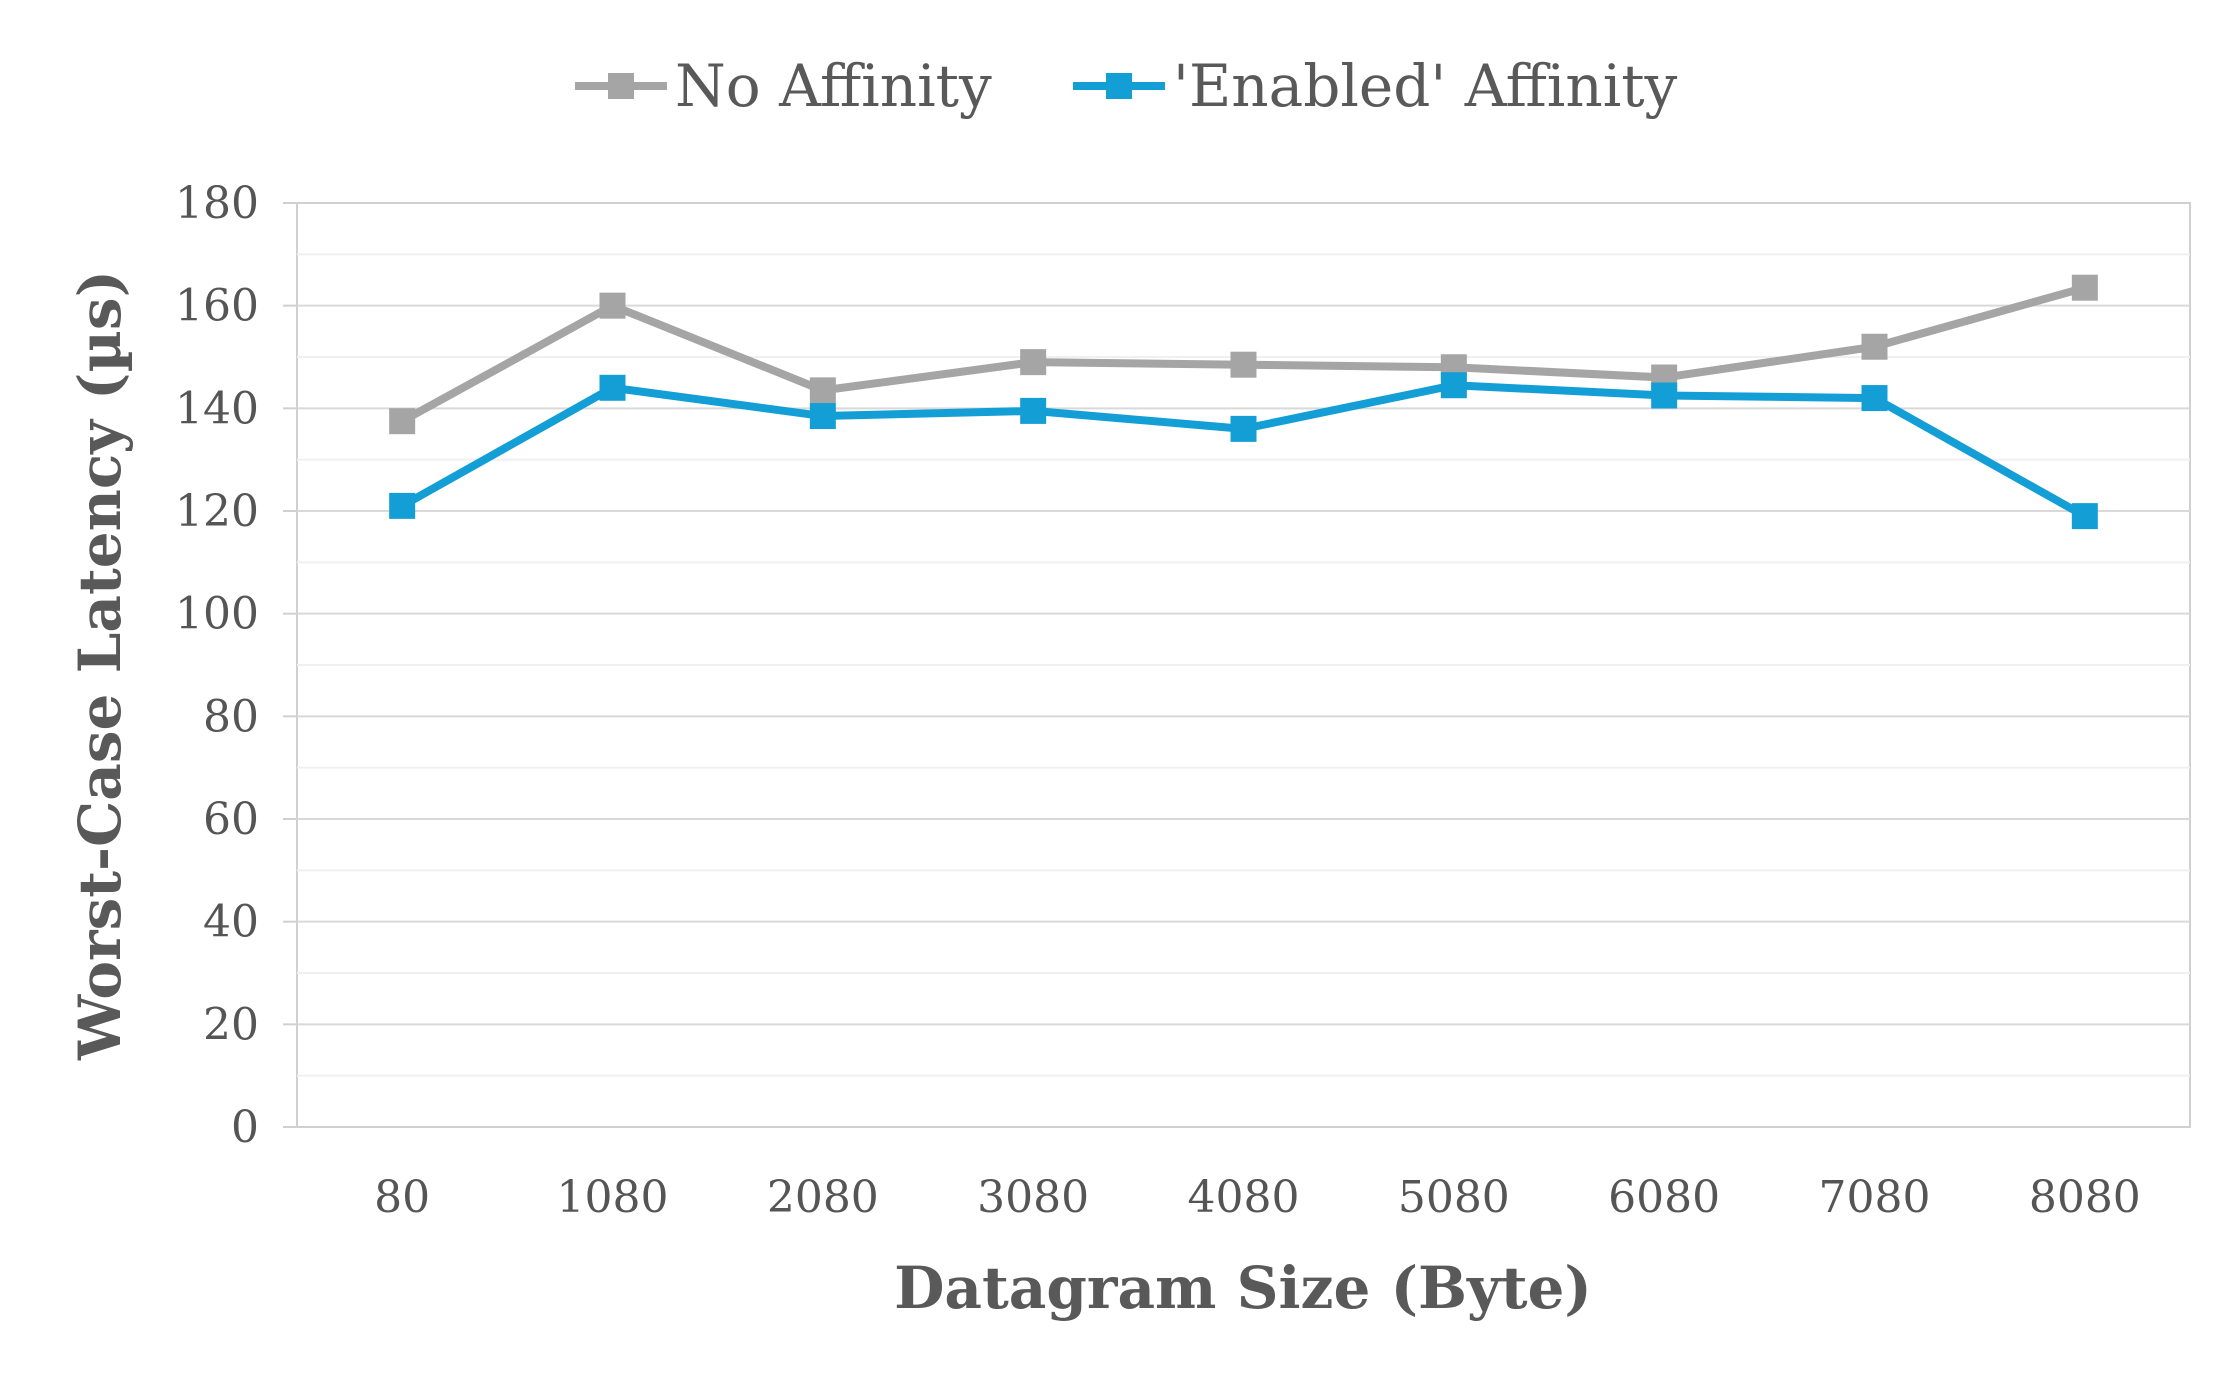 The height and width of the screenshot is (1393, 2236). I want to click on y-tick-label: 140, so click(217, 408).